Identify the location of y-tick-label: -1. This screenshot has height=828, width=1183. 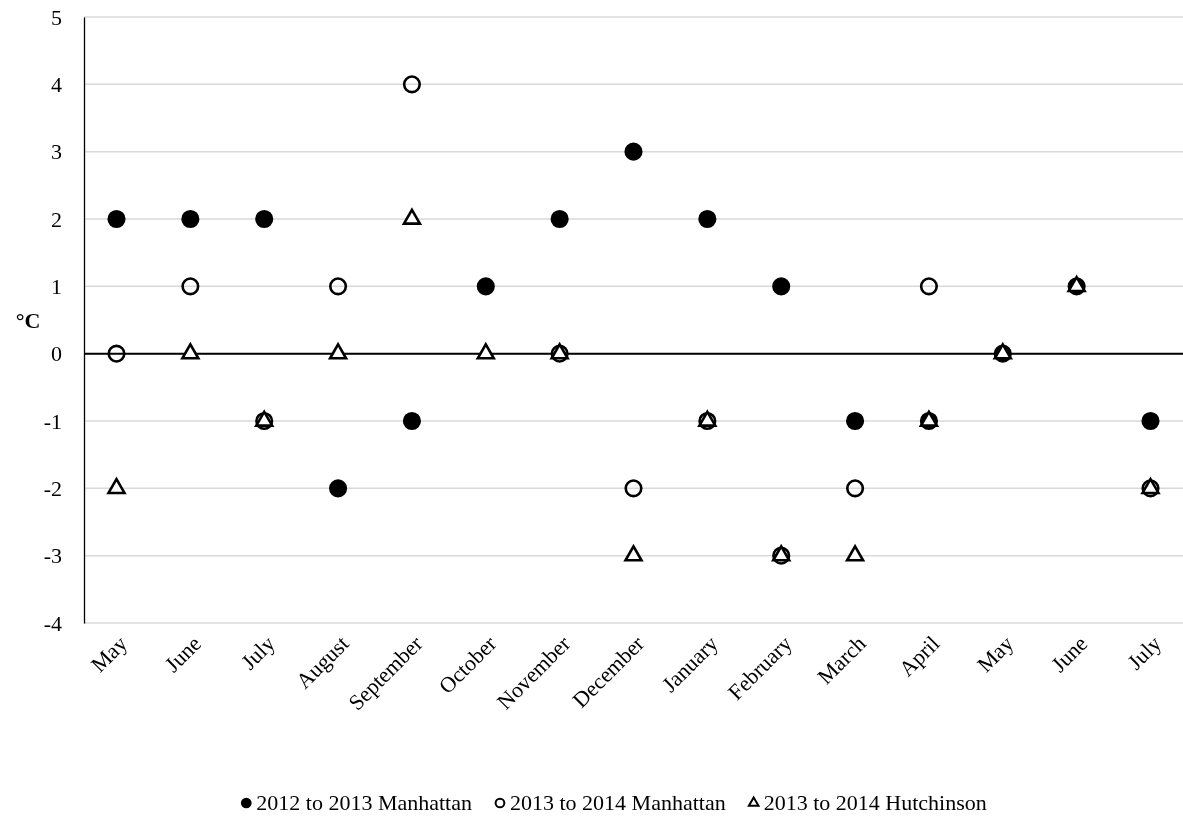
(52, 421).